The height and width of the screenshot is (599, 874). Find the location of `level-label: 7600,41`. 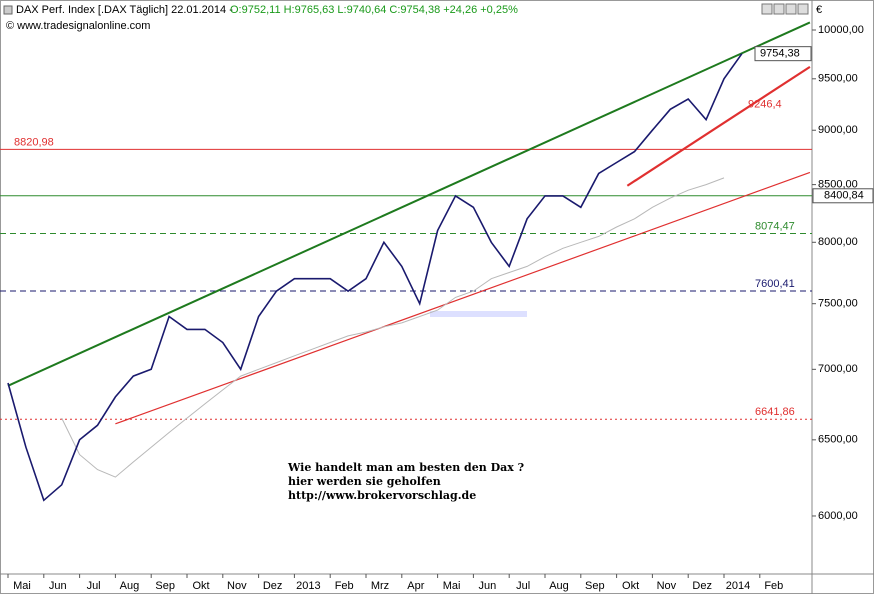

level-label: 7600,41 is located at coordinates (775, 284).